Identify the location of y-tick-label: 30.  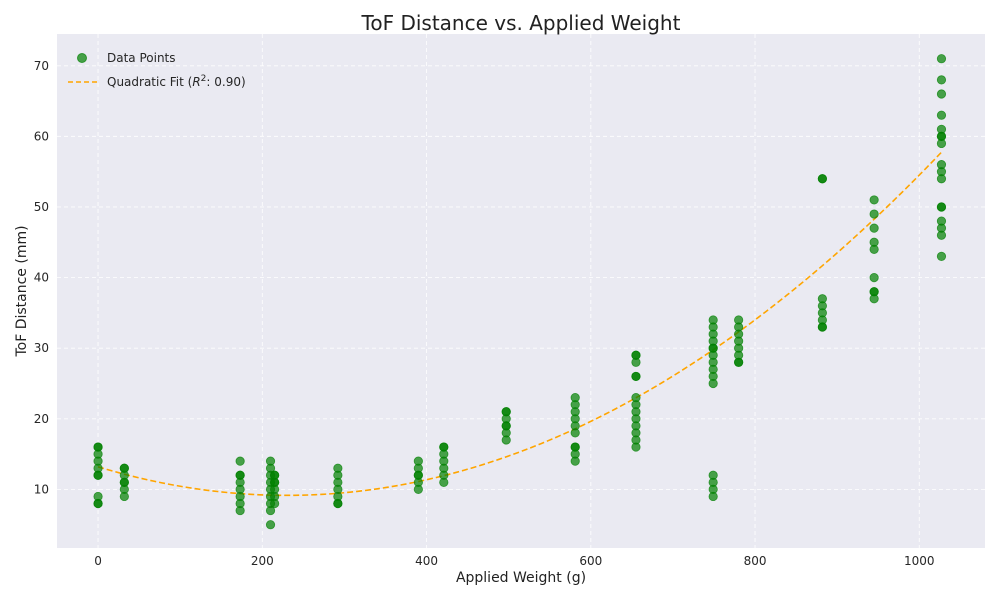
(41, 348).